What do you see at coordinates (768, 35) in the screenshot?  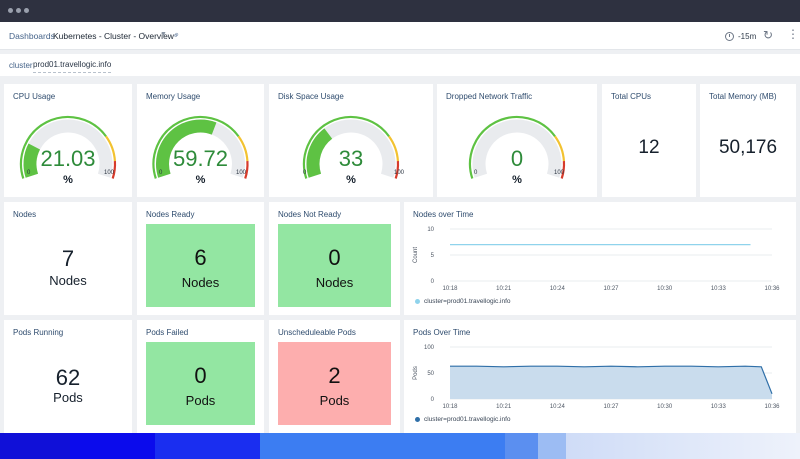 I see `refresh-icon: ↻` at bounding box center [768, 35].